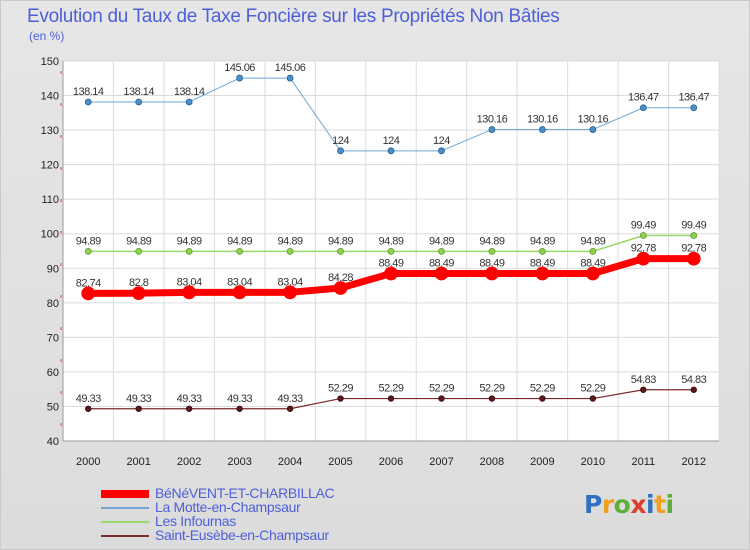 Image resolution: width=750 pixels, height=550 pixels. What do you see at coordinates (629, 504) in the screenshot?
I see `proxiti-logo: Proxiti` at bounding box center [629, 504].